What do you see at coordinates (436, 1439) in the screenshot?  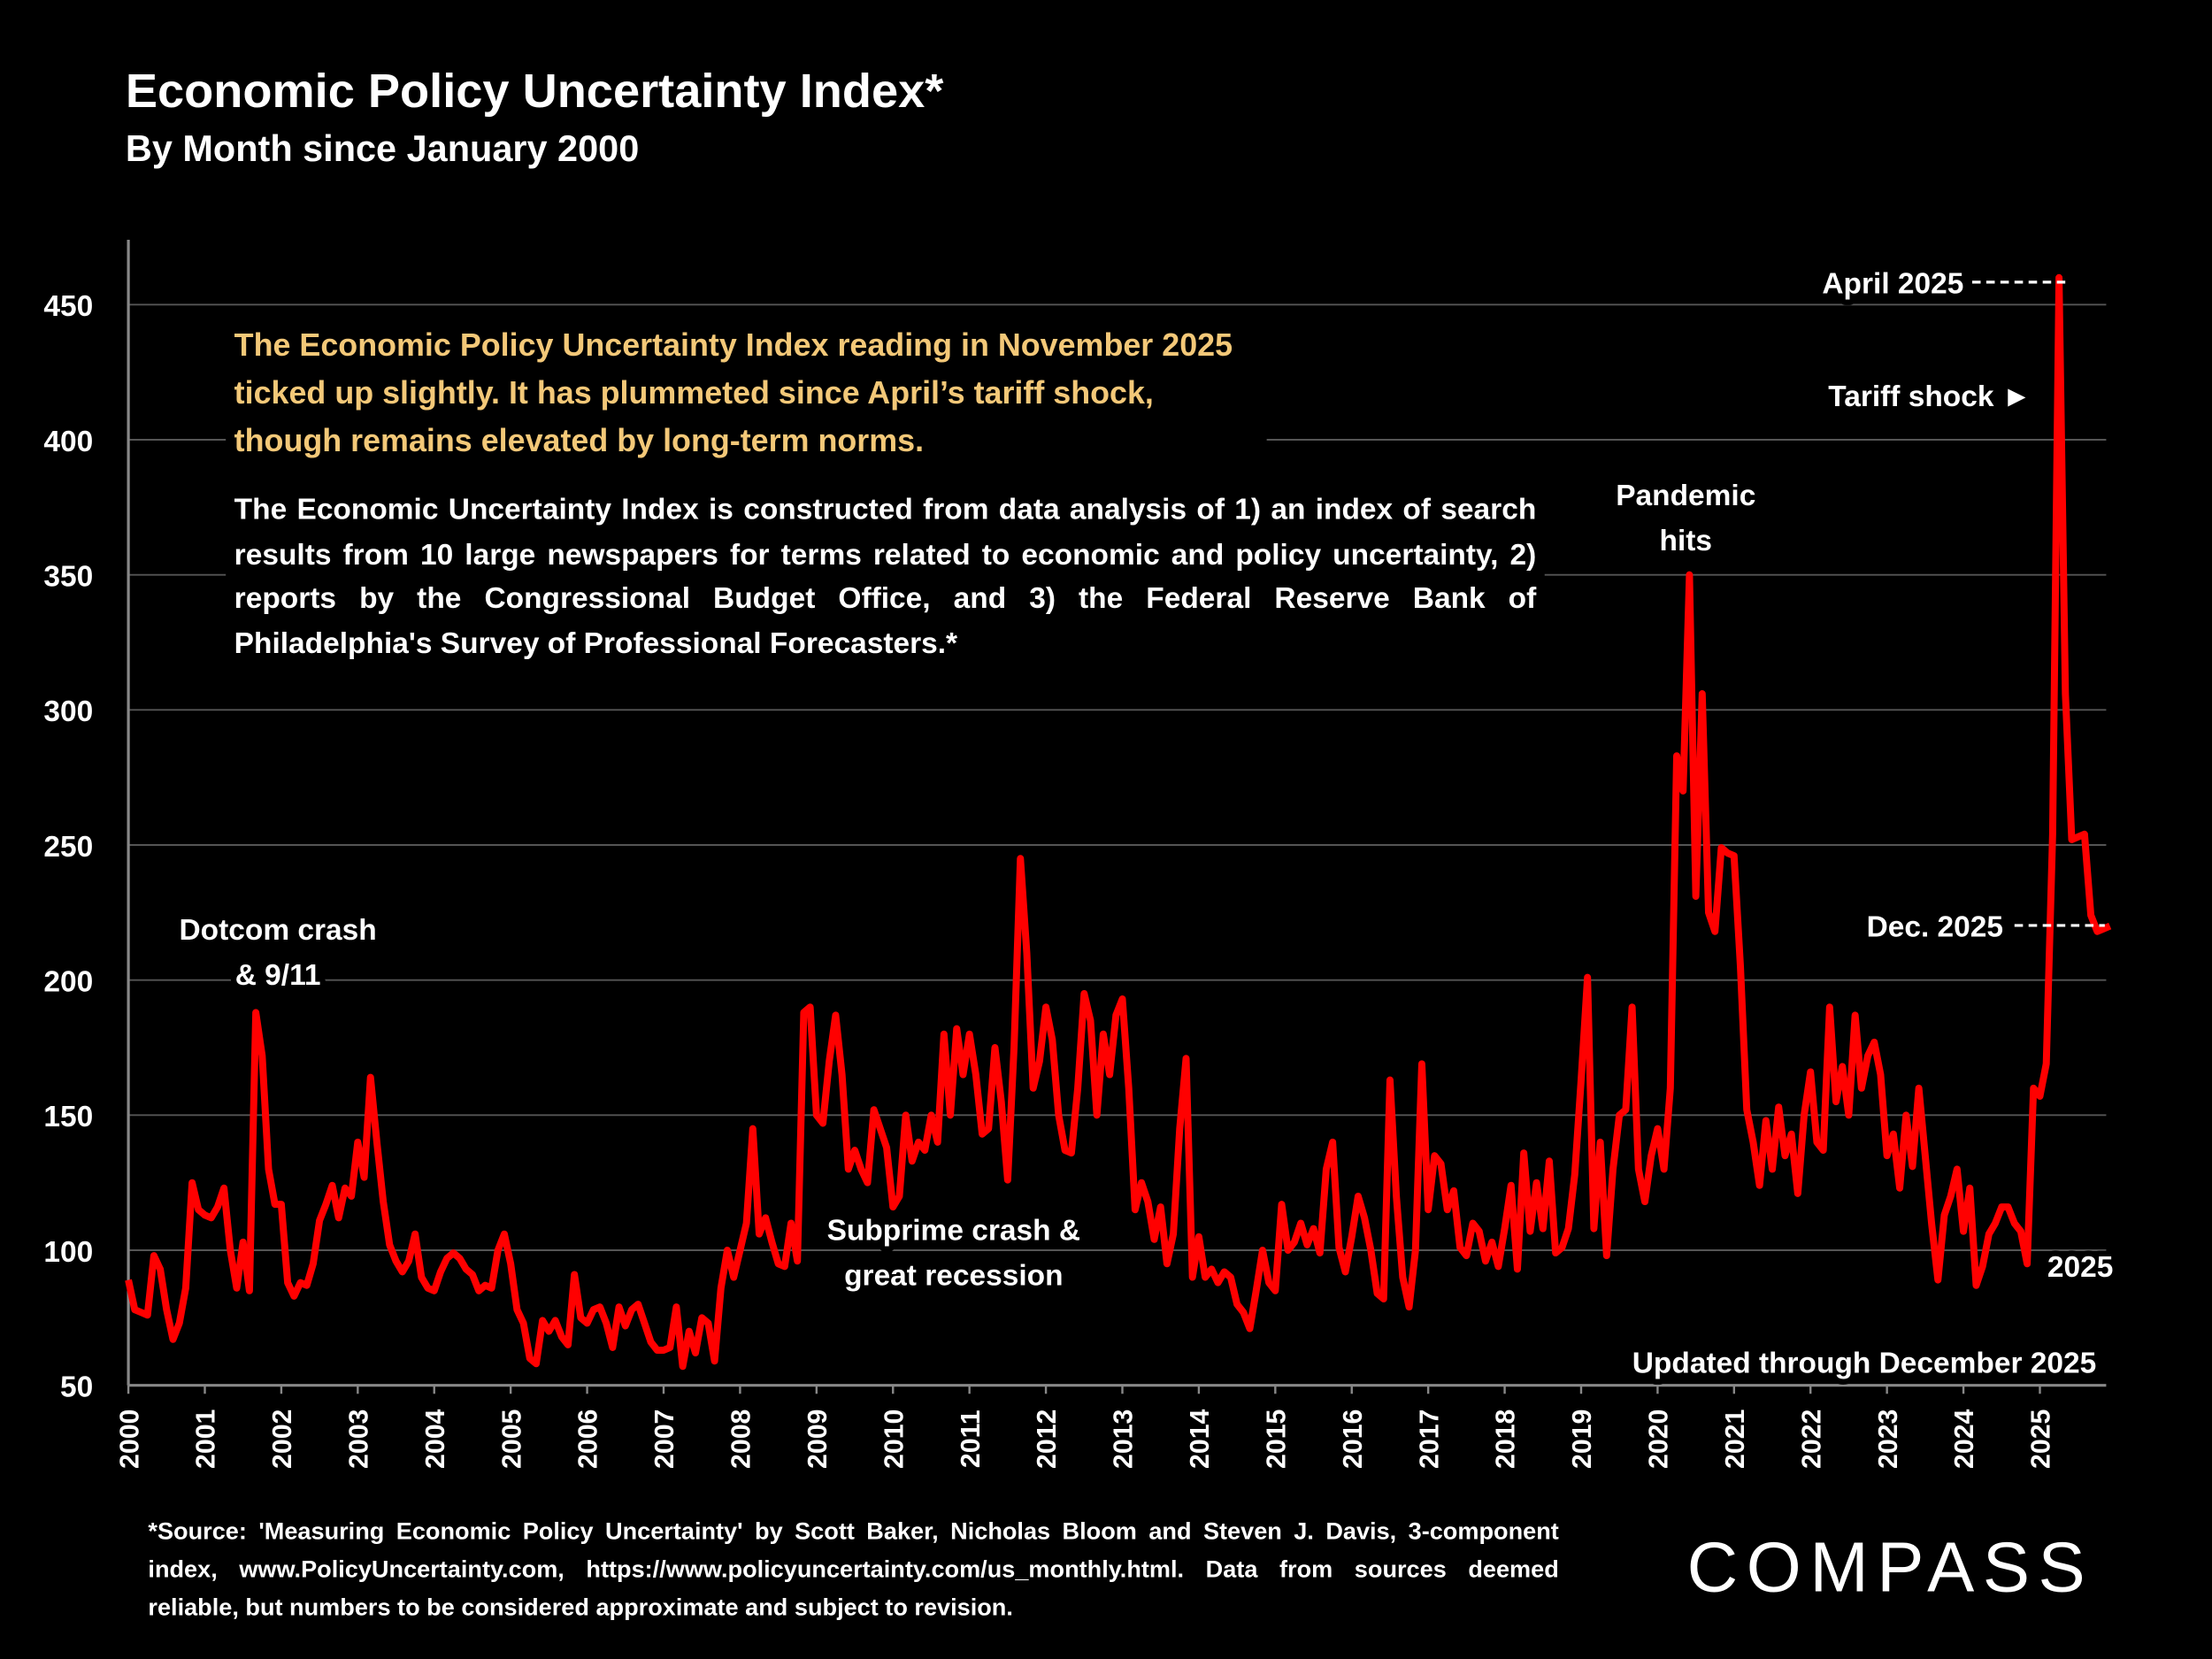 I see `x-tick-label: 2004` at bounding box center [436, 1439].